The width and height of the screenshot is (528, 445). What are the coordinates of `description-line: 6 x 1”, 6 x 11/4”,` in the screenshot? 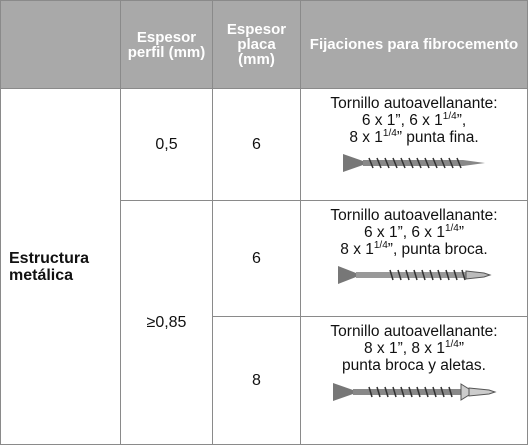 It's located at (414, 119).